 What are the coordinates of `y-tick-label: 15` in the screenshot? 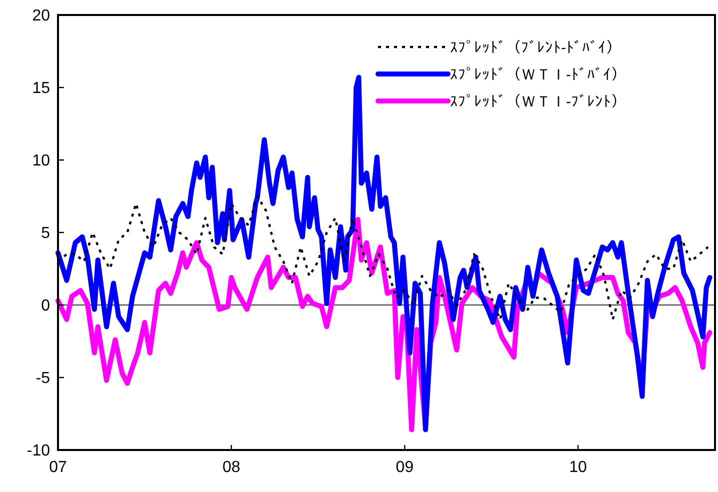 It's located at (41, 89).